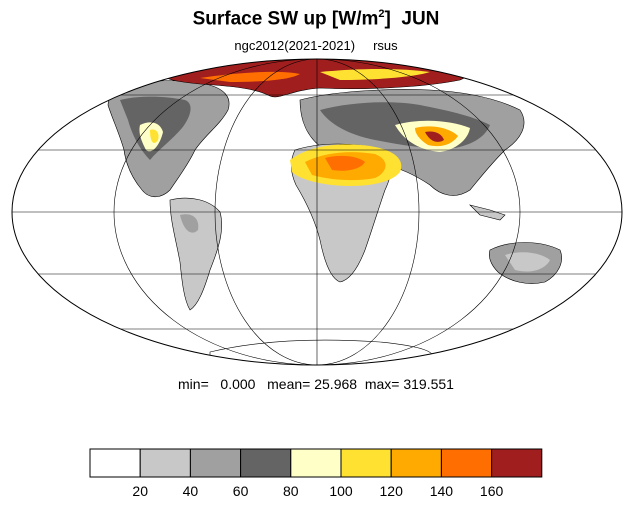 This screenshot has width=632, height=505. What do you see at coordinates (316, 384) in the screenshot?
I see `statistics-line: min= 0.000 mean= 25.968 max= 319.551` at bounding box center [316, 384].